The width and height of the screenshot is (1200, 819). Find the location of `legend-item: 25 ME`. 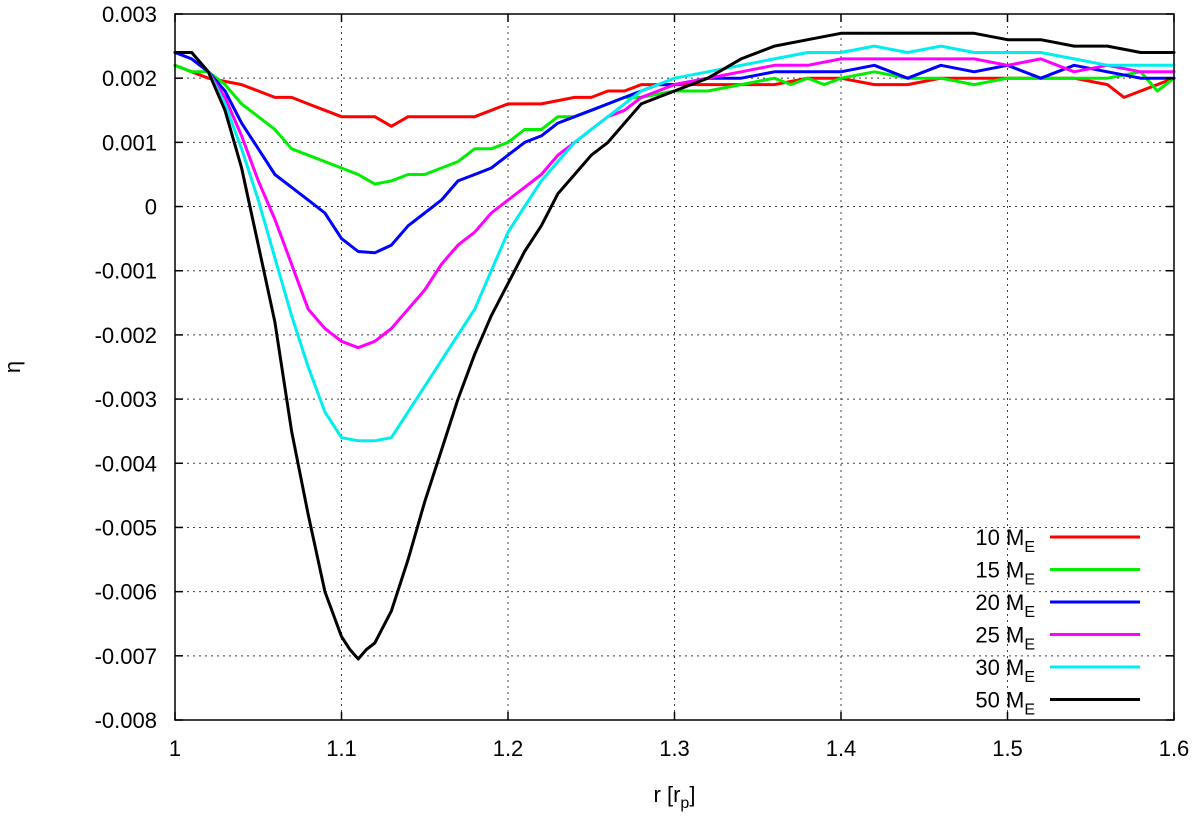

legend-item: 25 ME is located at coordinates (1057, 638).